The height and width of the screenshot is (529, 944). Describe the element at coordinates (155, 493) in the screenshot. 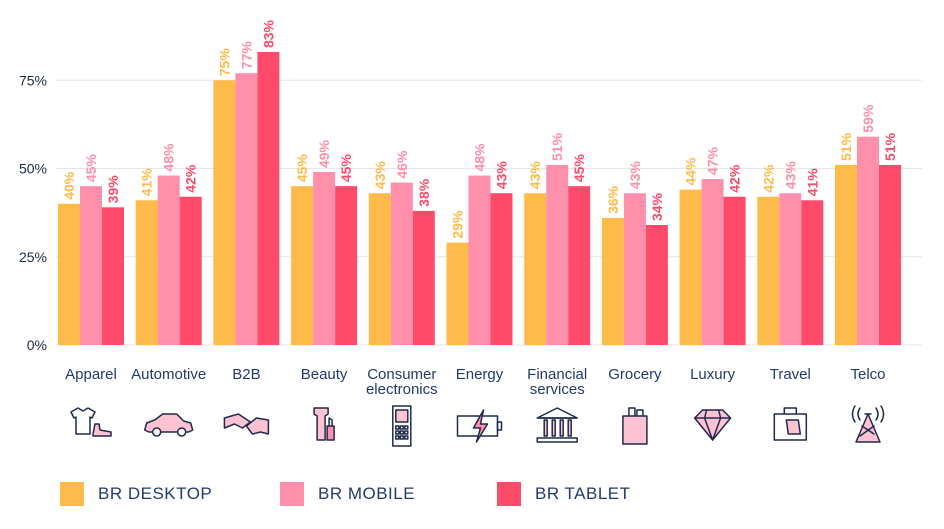

I see `legend-label-desktop: BR DESKTOP` at that location.